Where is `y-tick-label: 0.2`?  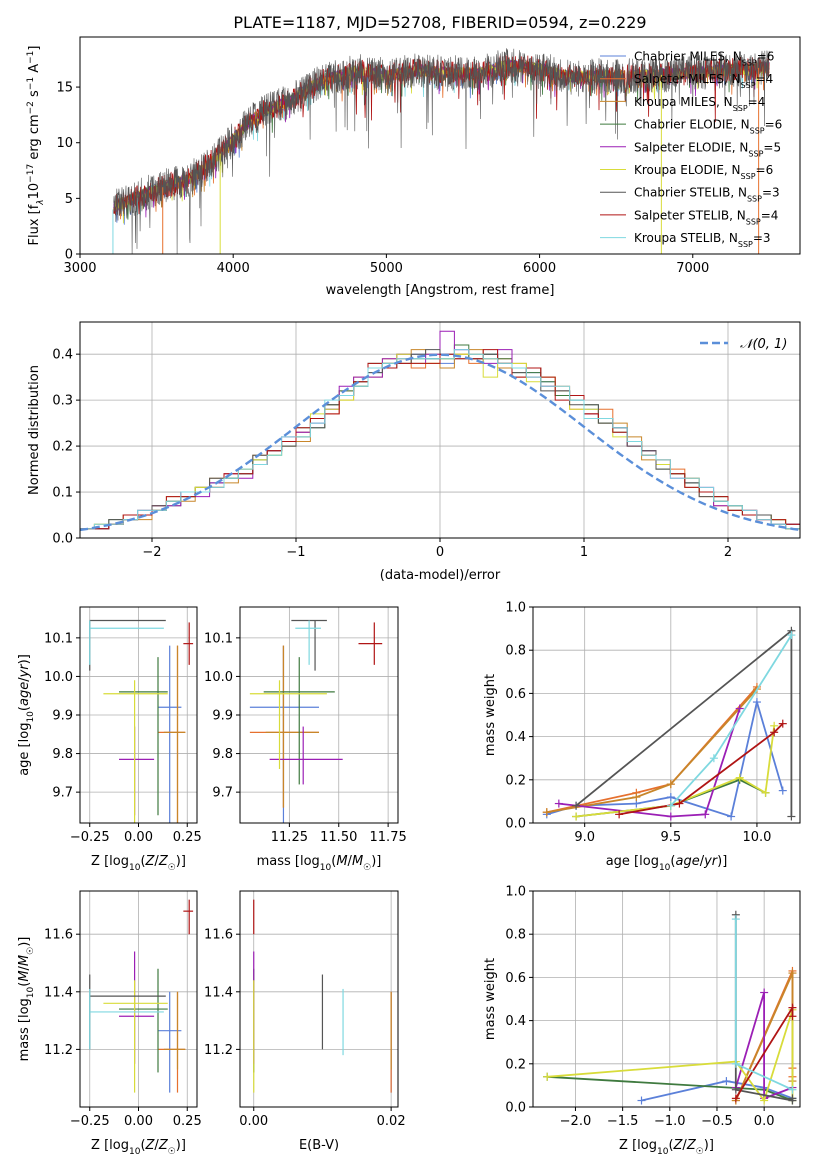 y-tick-label: 0.2 is located at coordinates (515, 1064).